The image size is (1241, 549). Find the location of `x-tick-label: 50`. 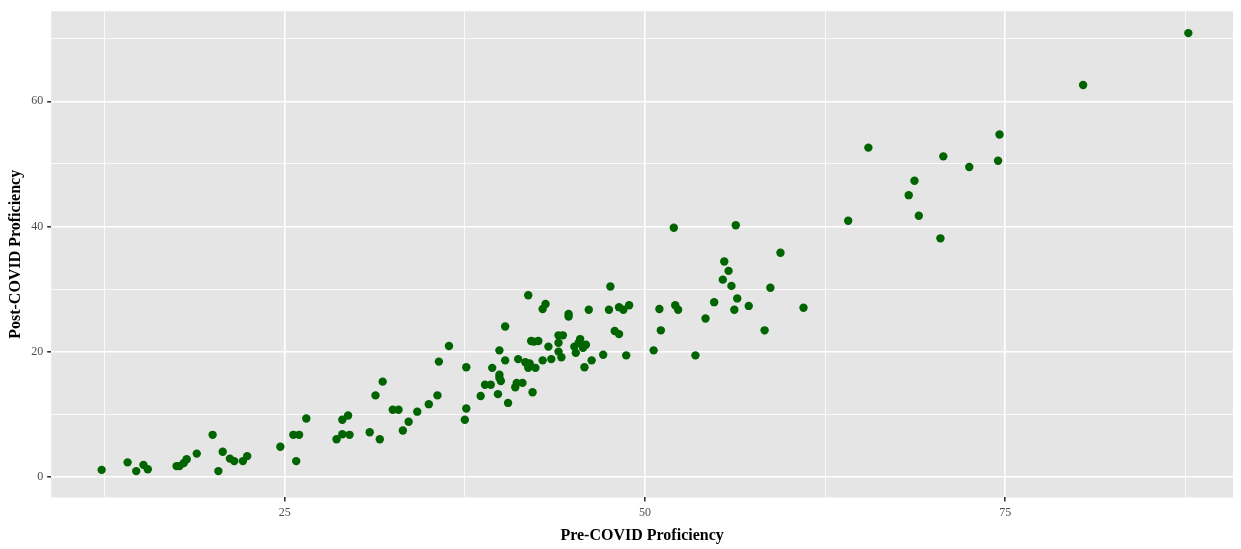

x-tick-label: 50 is located at coordinates (644, 511).